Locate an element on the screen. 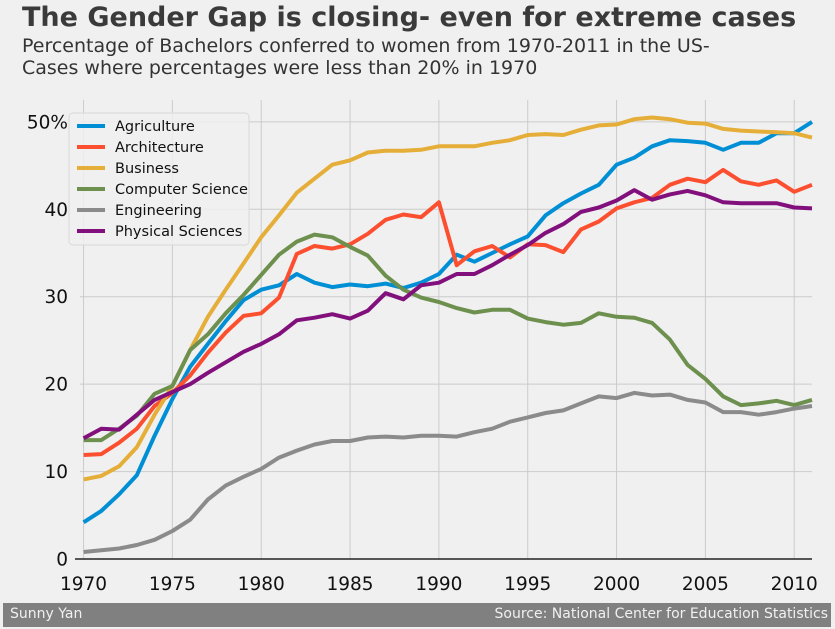  x-tick-label: 2000 is located at coordinates (616, 584).